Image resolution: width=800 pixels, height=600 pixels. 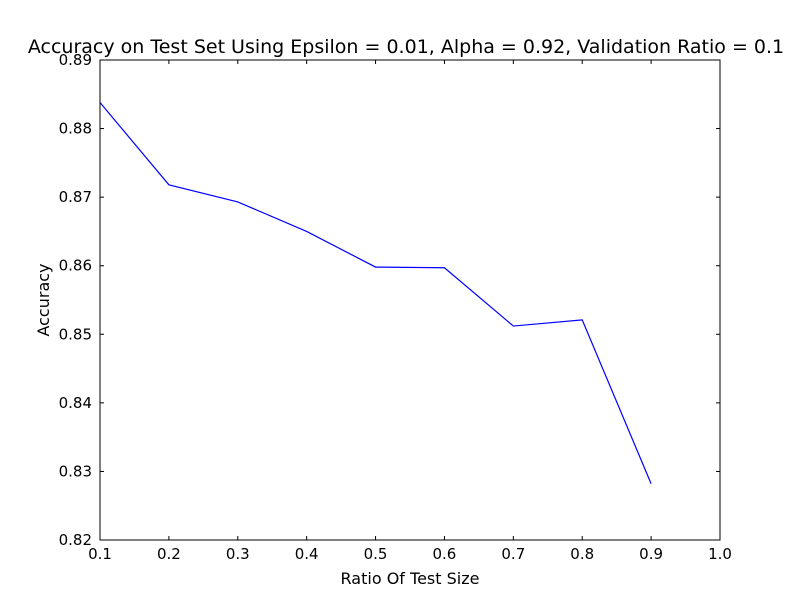 I want to click on x-tick-label: 0.5, so click(x=376, y=554).